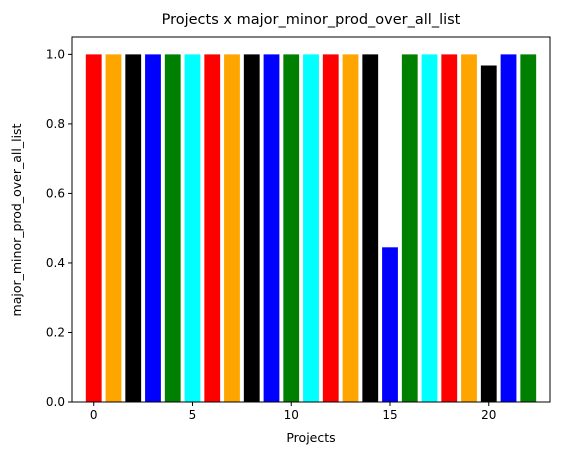  Describe the element at coordinates (55, 332) in the screenshot. I see `y-tick-label: 0.2` at that location.